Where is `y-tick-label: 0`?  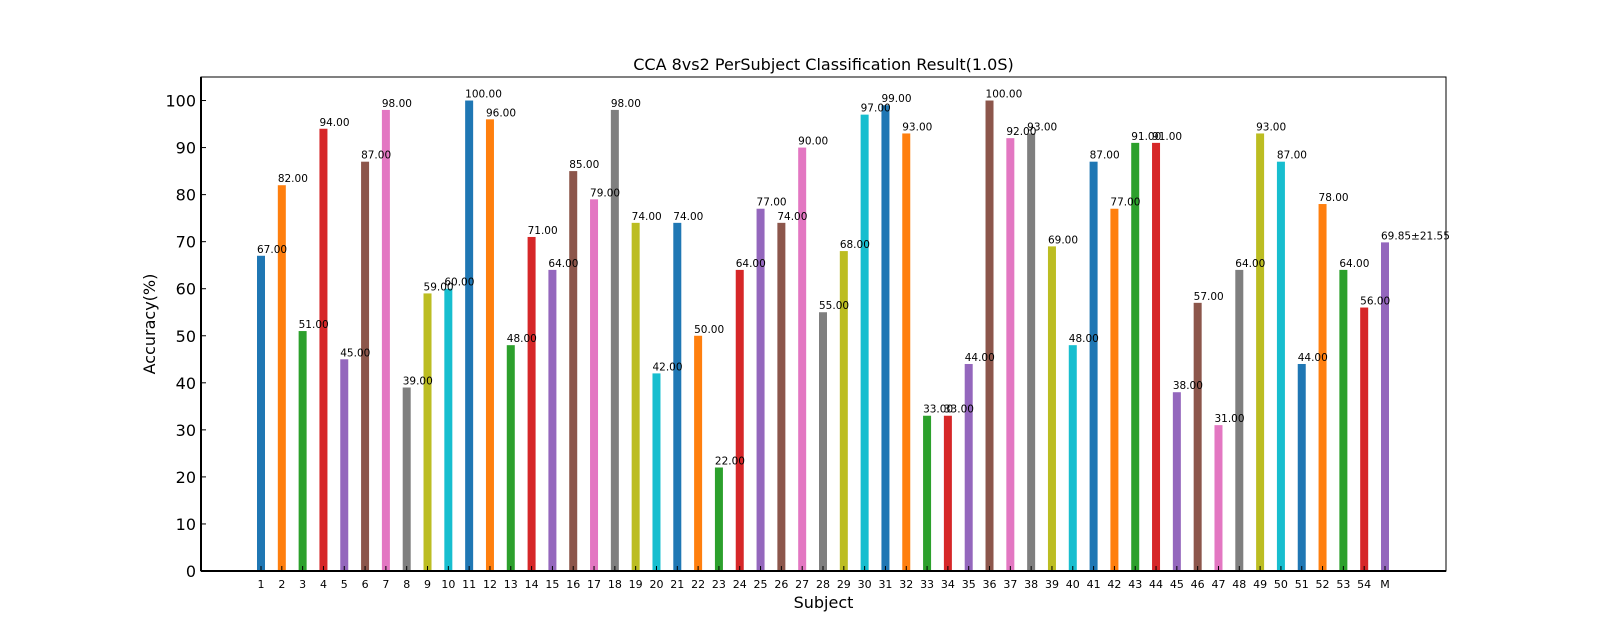
y-tick-label: 0 is located at coordinates (191, 571).